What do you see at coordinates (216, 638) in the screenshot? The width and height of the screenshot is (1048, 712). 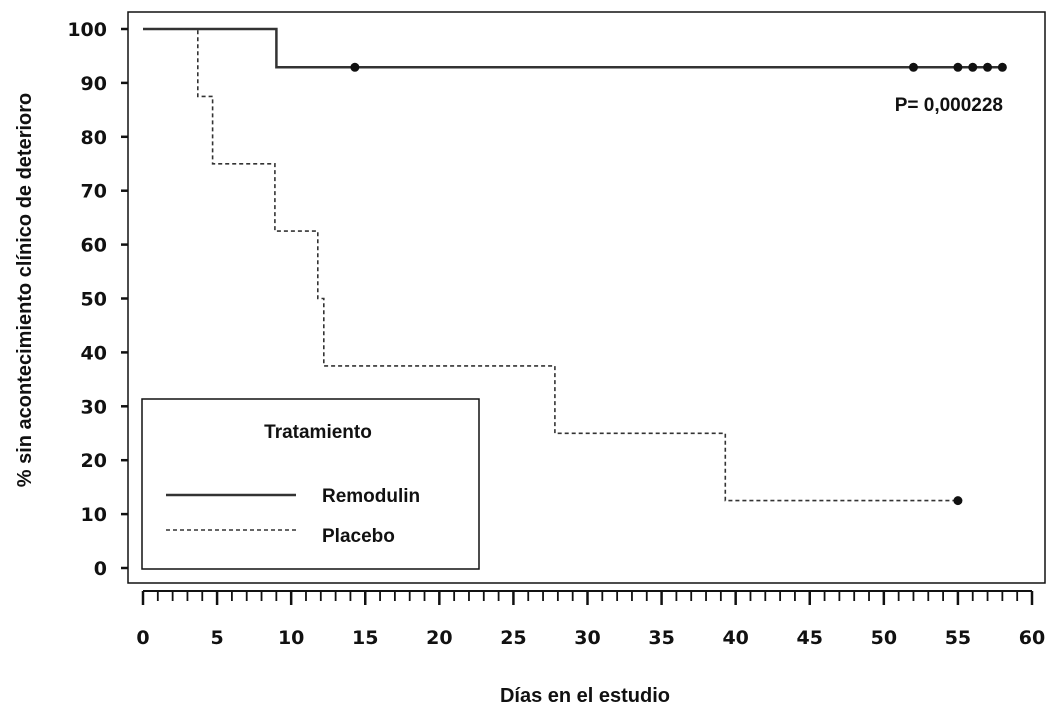 I see `x-tick-label: 5` at bounding box center [216, 638].